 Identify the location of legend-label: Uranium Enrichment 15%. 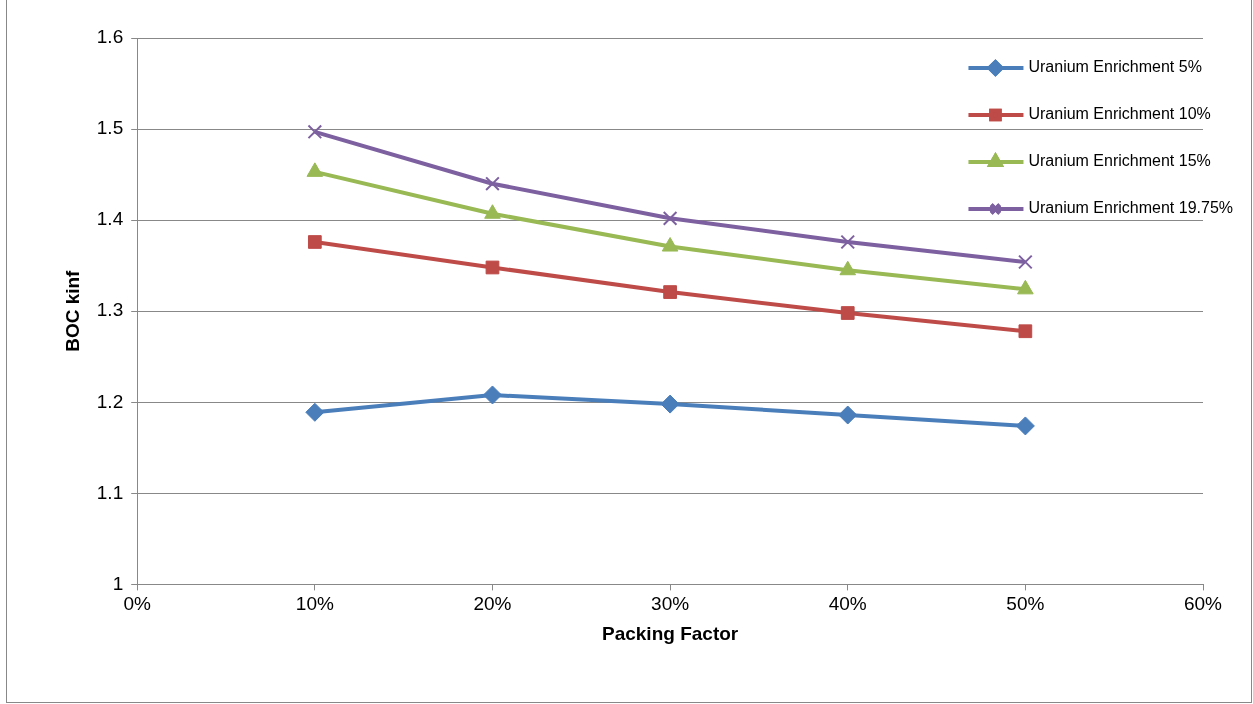
(1119, 161).